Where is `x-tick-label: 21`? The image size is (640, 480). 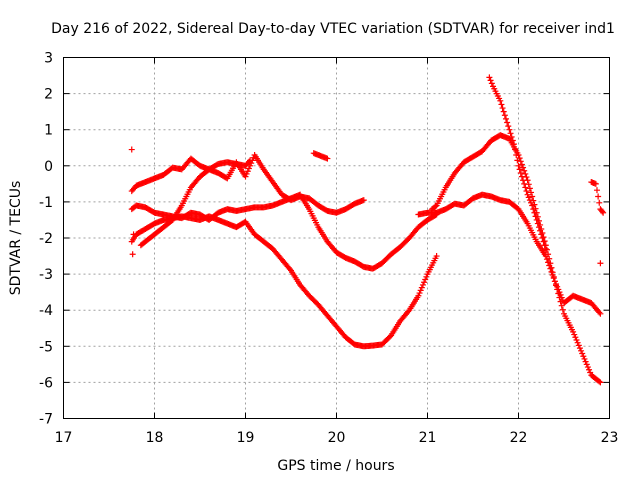
x-tick-label: 21 is located at coordinates (428, 438).